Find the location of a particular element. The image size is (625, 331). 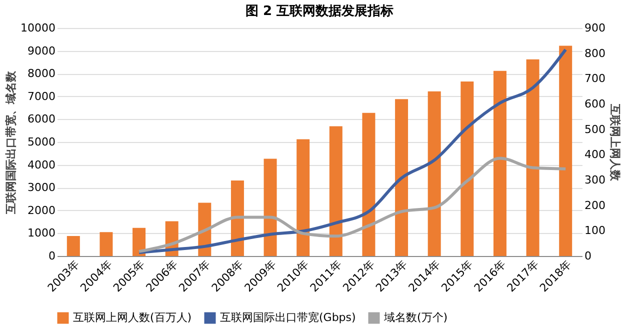

y-tick-label: 9000 is located at coordinates (42, 51).